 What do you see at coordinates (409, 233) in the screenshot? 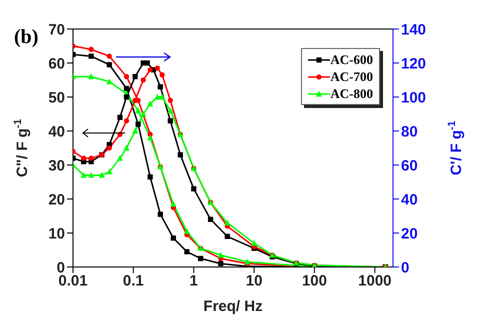
I see `y2-tick-label: 20` at bounding box center [409, 233].